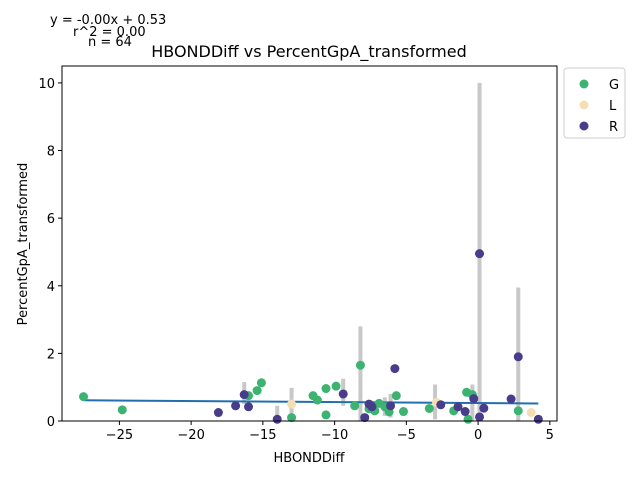 This screenshot has height=480, width=640. I want to click on y-tick-label: 0, so click(51, 422).